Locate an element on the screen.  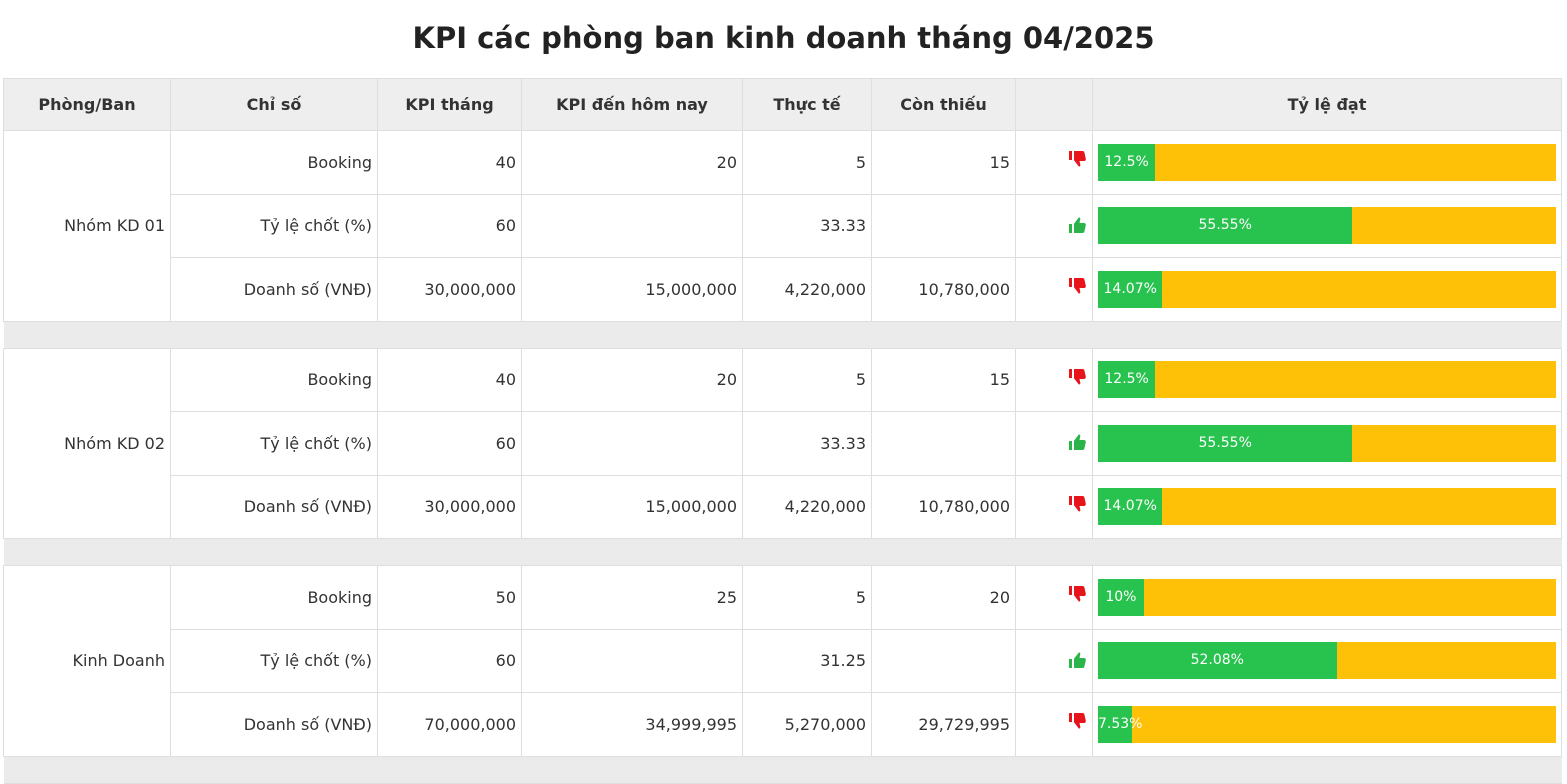
header-remaining: Còn thiếu is located at coordinates (943, 104).